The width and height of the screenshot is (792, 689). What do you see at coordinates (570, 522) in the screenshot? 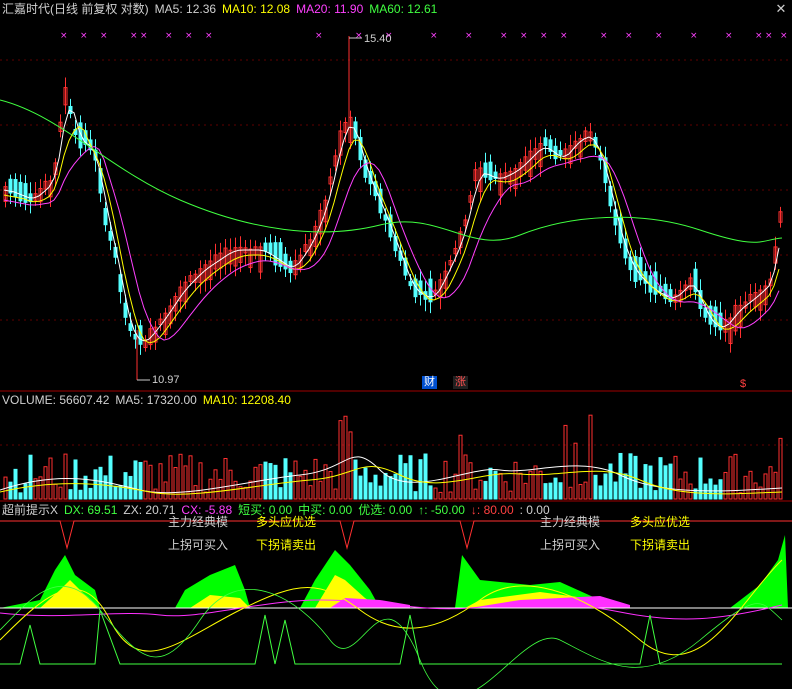
I see `label-main-2: 主力经典模` at bounding box center [570, 522].